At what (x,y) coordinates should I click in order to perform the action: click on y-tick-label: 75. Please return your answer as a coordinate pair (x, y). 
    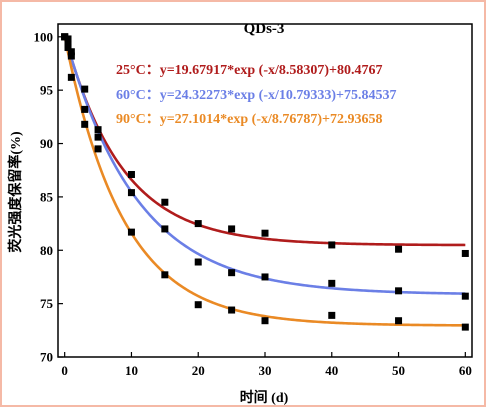
    Looking at the image, I should click on (47, 303).